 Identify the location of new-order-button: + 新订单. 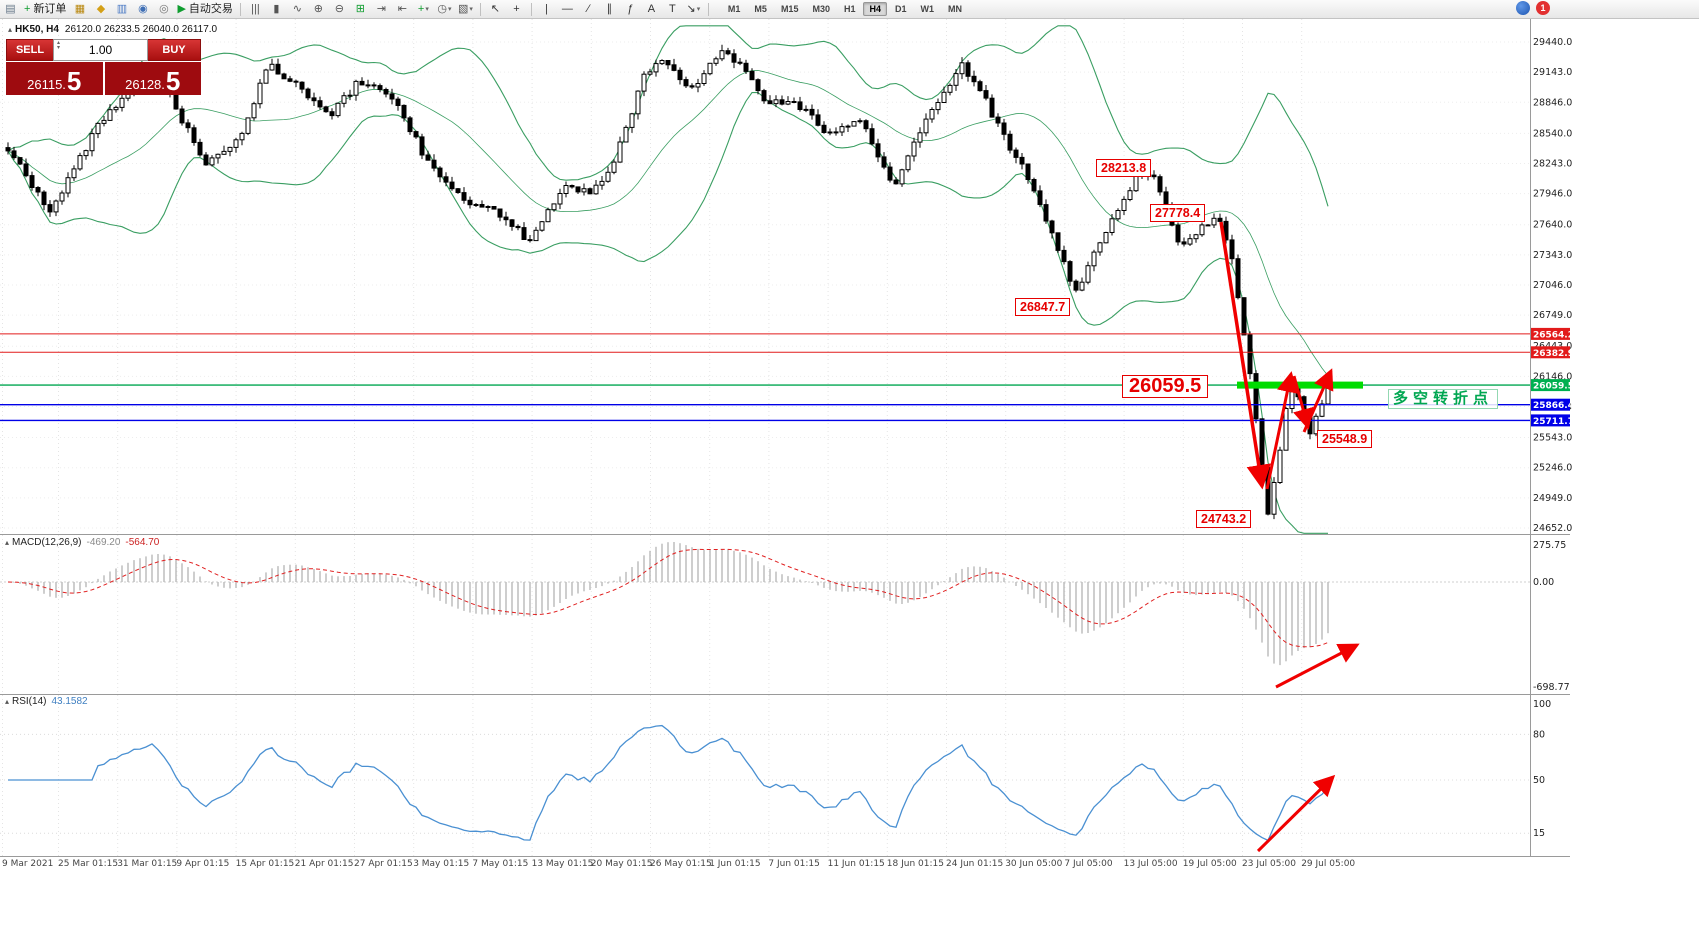
(45, 9).